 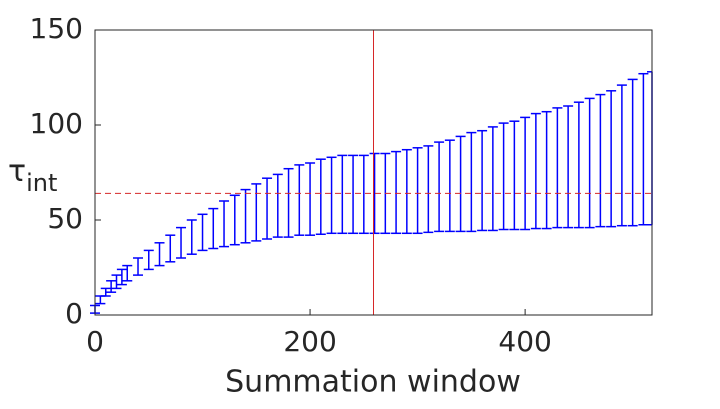 What do you see at coordinates (41, 183) in the screenshot?
I see `y-label-subscript: int` at bounding box center [41, 183].